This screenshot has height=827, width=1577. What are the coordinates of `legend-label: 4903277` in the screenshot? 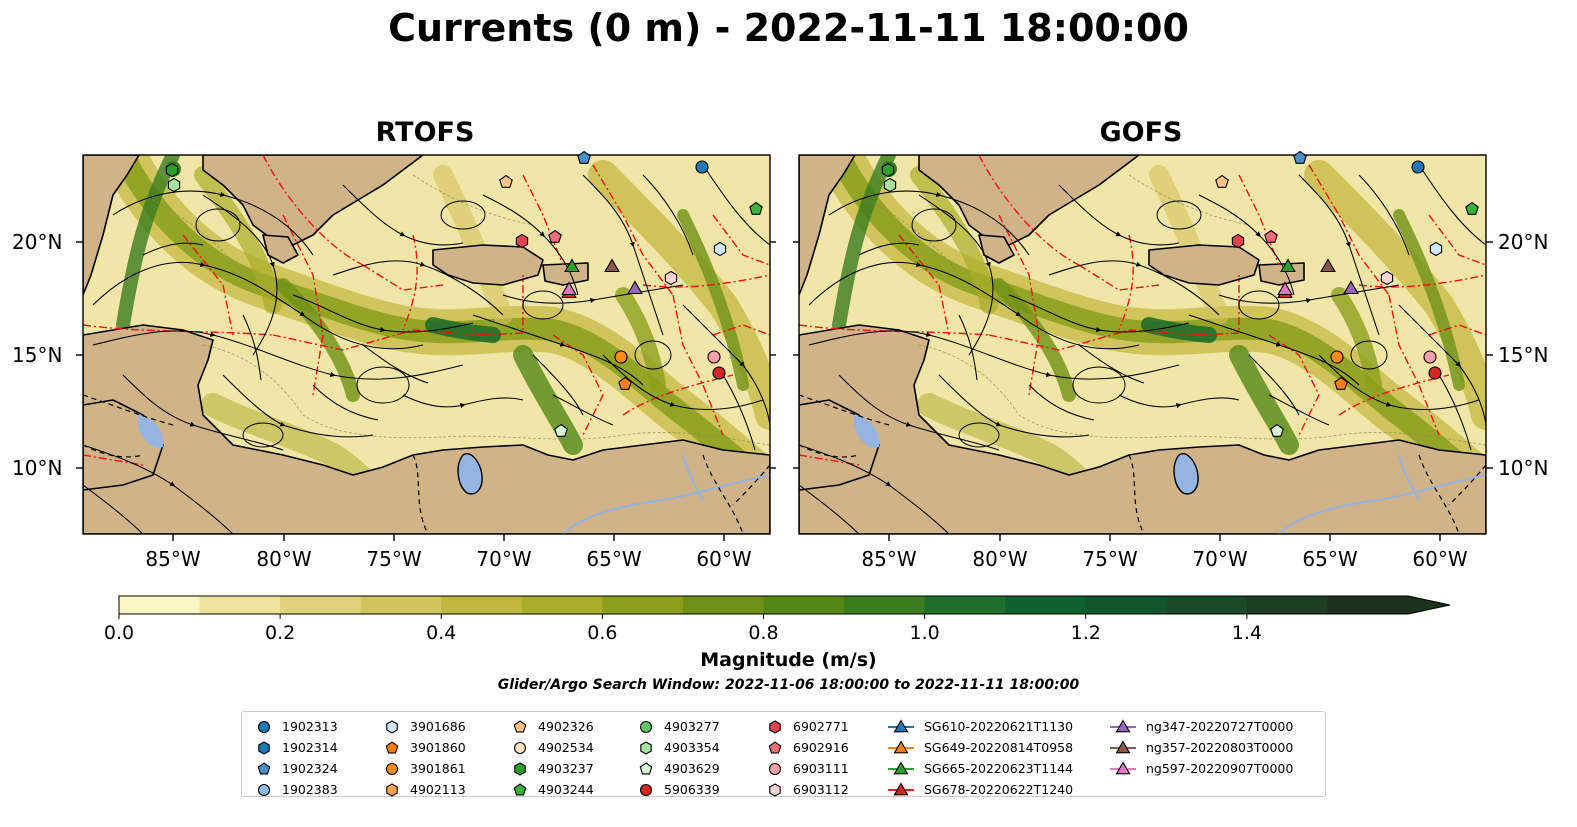 It's located at (692, 726).